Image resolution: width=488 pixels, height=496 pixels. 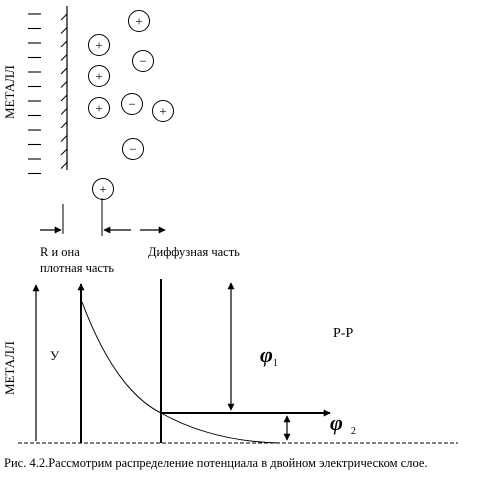 I want to click on ions: + + − + + − + − +, so click(x=131, y=105).